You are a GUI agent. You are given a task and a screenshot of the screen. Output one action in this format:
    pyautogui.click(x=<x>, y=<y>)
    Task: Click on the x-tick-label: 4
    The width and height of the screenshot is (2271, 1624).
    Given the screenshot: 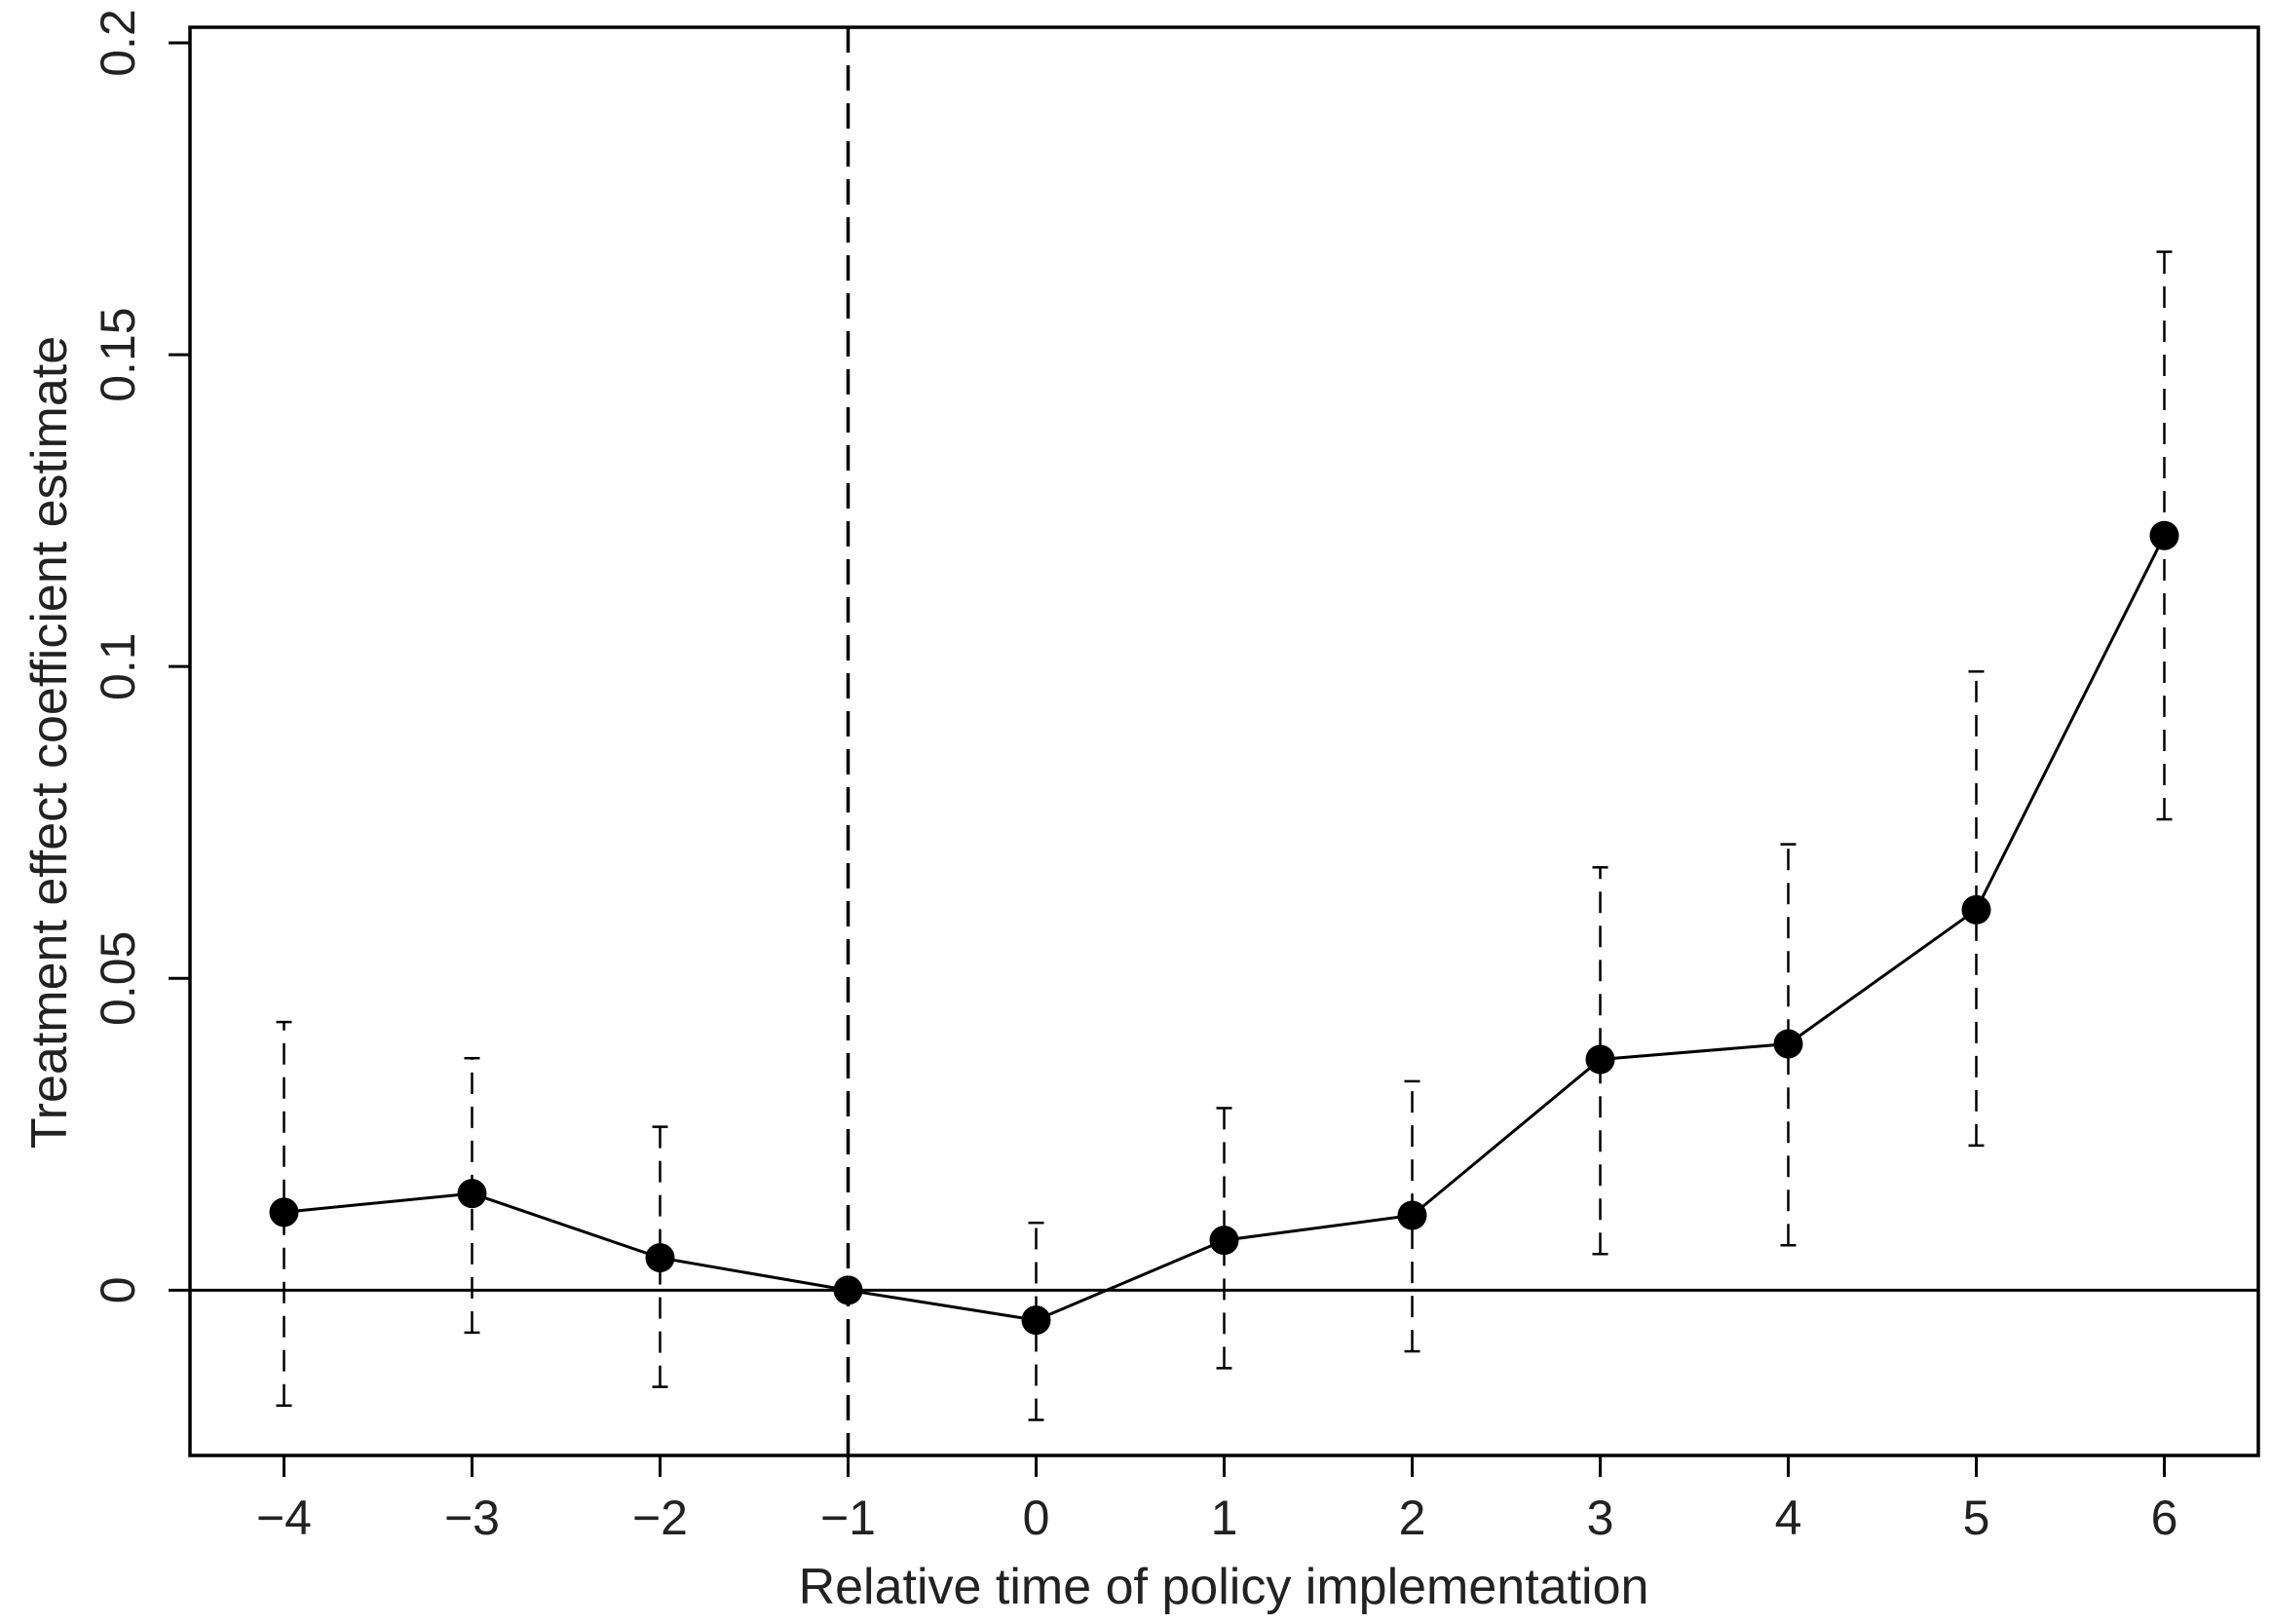 What is the action you would take?
    pyautogui.click(x=1788, y=1518)
    